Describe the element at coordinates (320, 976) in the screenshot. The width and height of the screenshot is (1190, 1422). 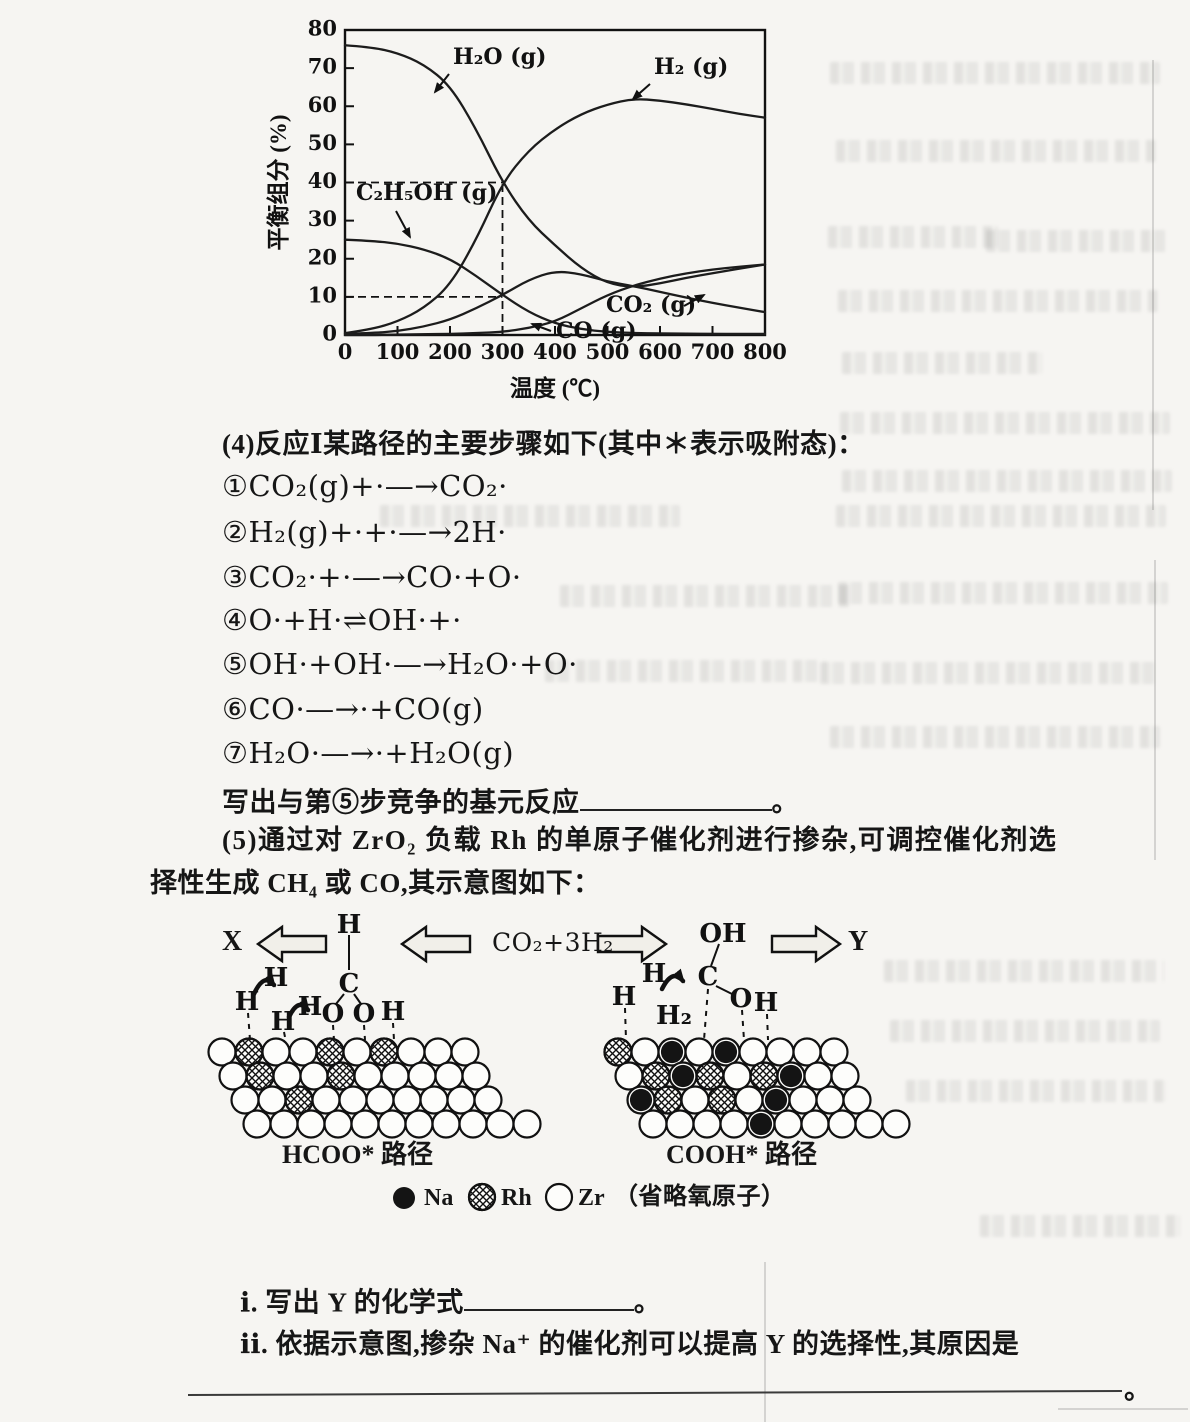
I see `hcoo-intermediate: HCO OHH HH H` at that location.